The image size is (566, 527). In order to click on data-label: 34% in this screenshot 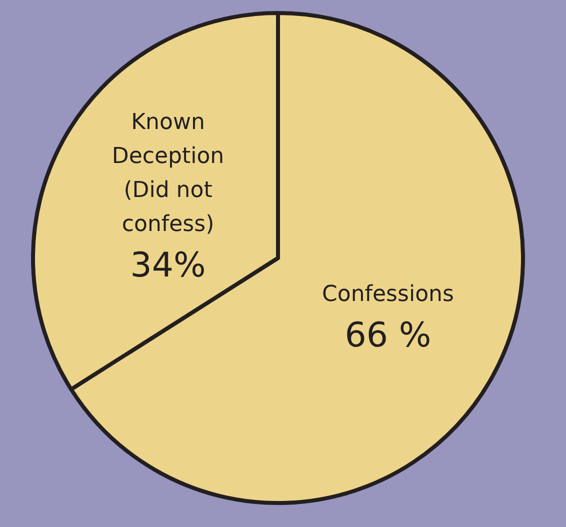, I will do `click(168, 266)`.